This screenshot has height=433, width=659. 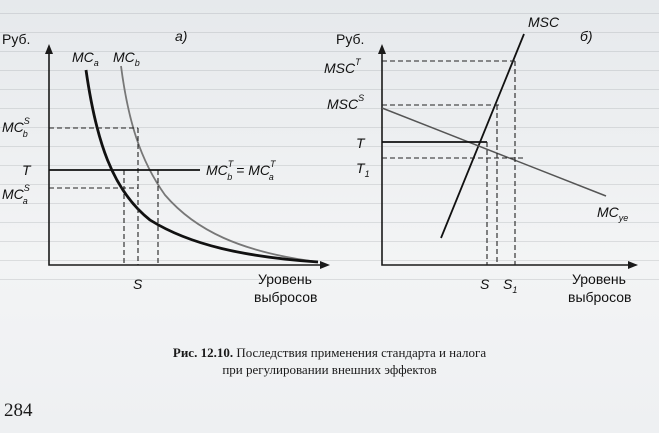 What do you see at coordinates (138, 284) in the screenshot?
I see `s-label: S` at bounding box center [138, 284].